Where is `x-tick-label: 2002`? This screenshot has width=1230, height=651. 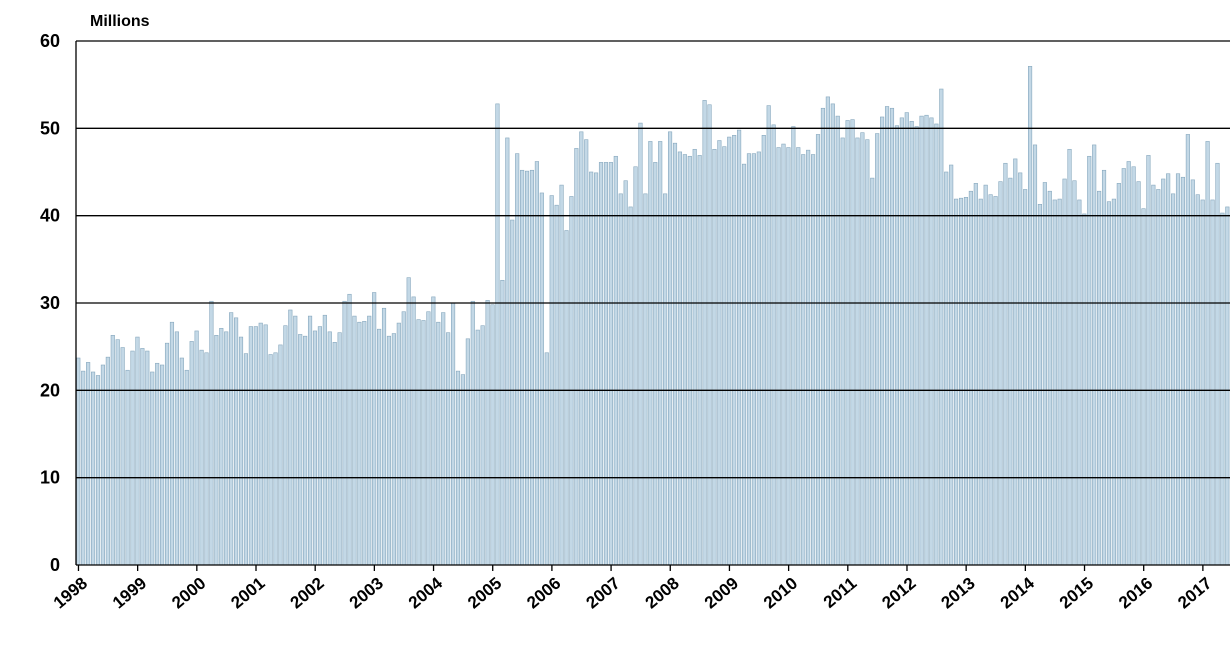 x-tick-label: 2002 is located at coordinates (307, 593).